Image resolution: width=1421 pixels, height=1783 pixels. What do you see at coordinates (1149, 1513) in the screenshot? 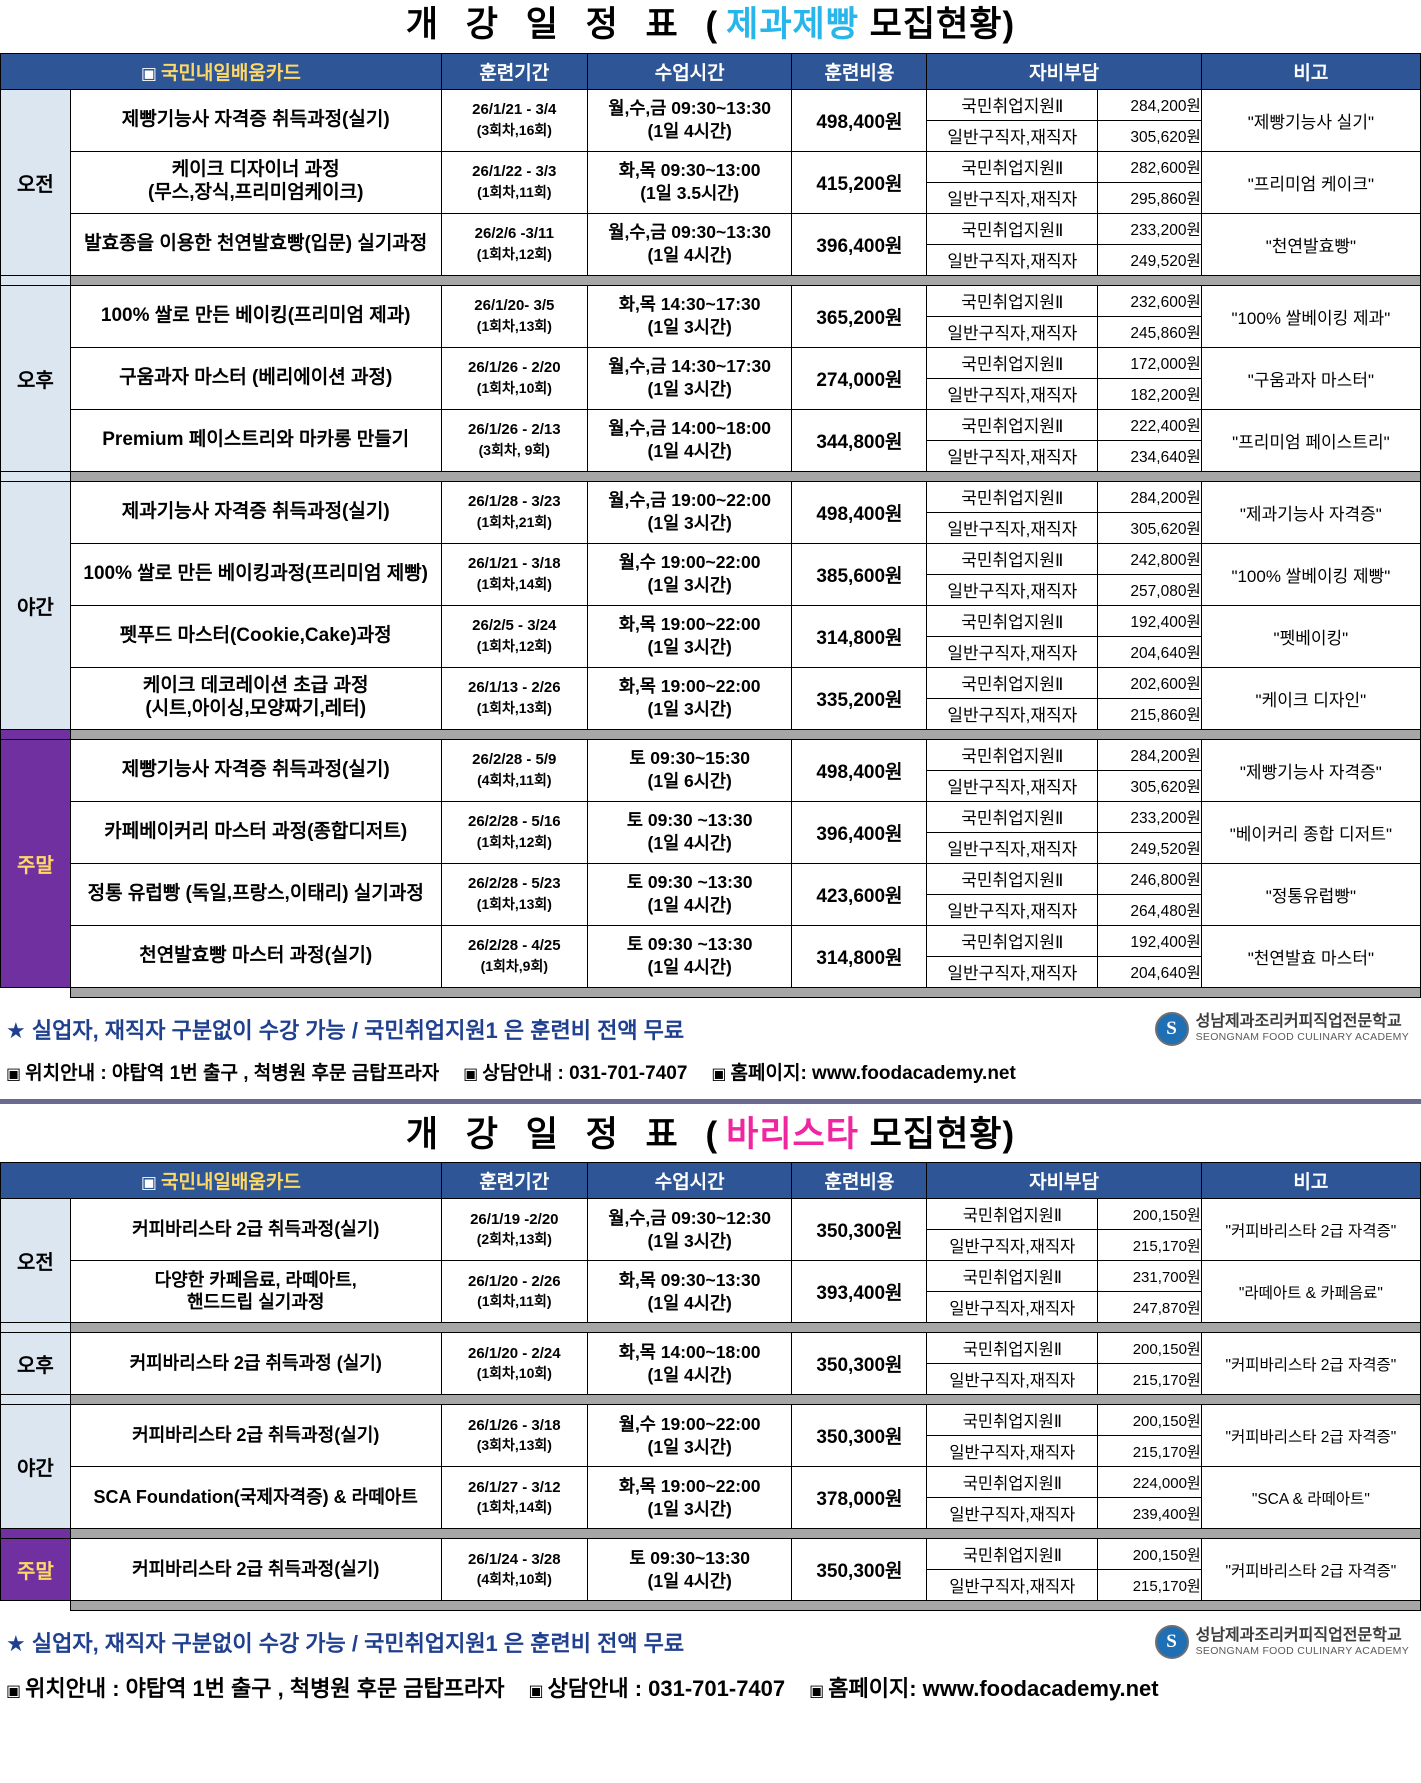
I see `selfpay-amount: 239,400원` at bounding box center [1149, 1513].